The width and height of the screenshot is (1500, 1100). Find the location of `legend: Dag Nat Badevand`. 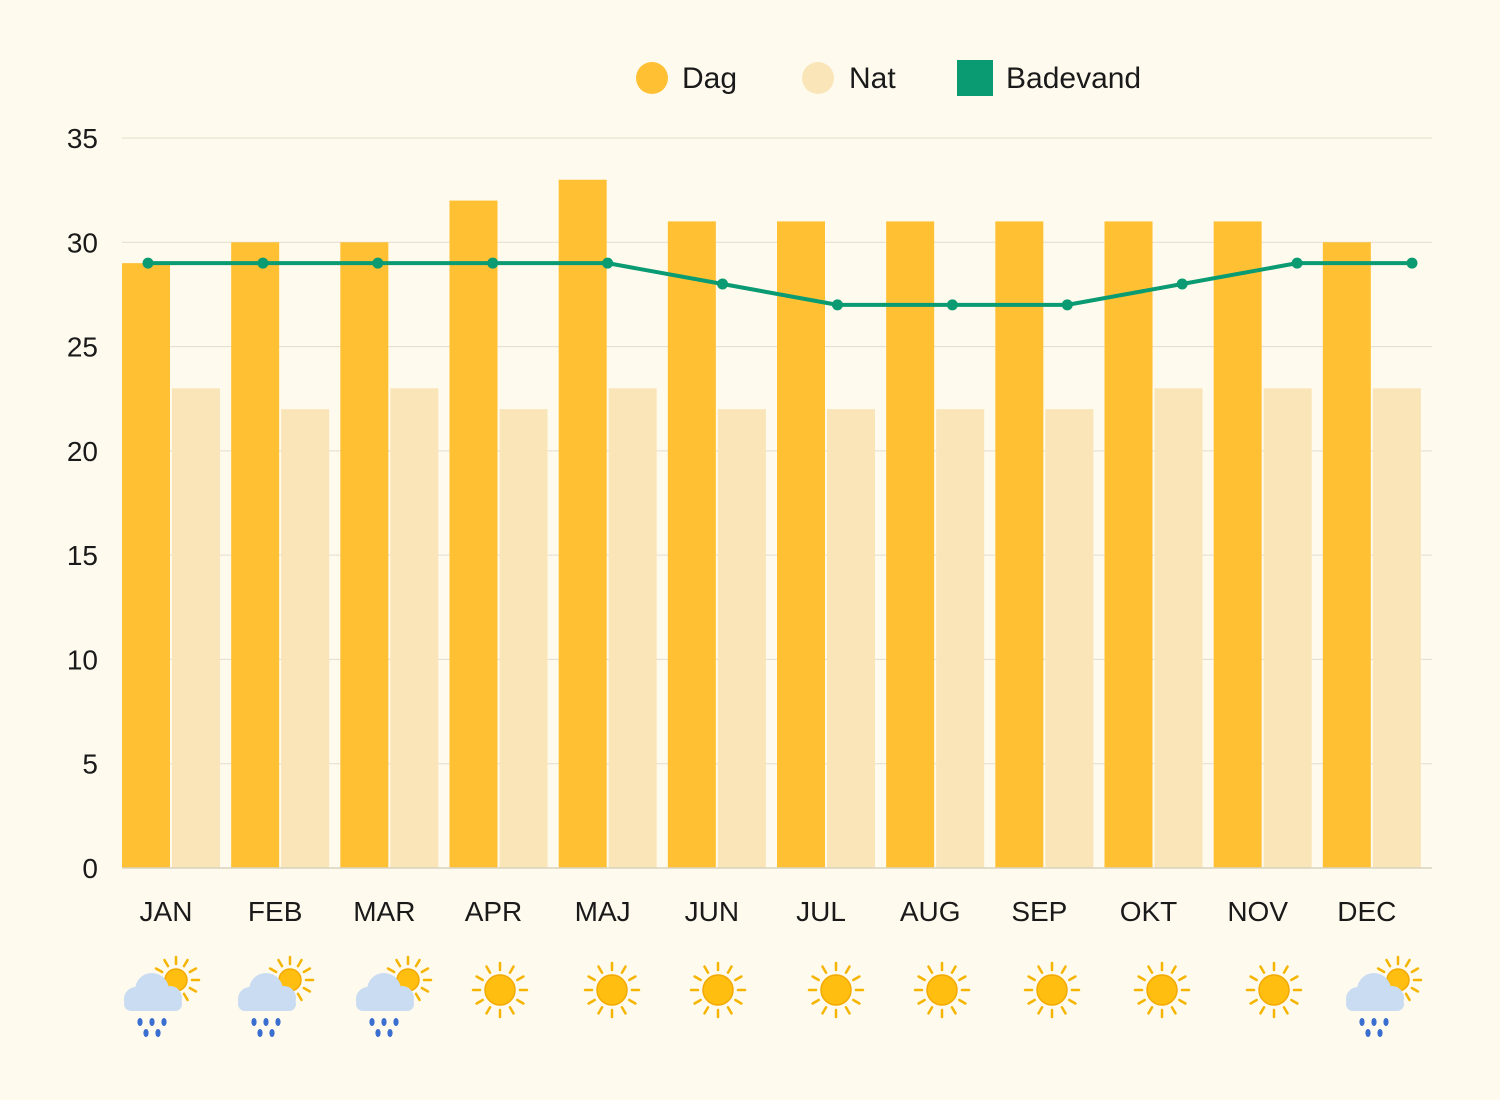

legend: Dag Nat Badevand is located at coordinates (888, 78).